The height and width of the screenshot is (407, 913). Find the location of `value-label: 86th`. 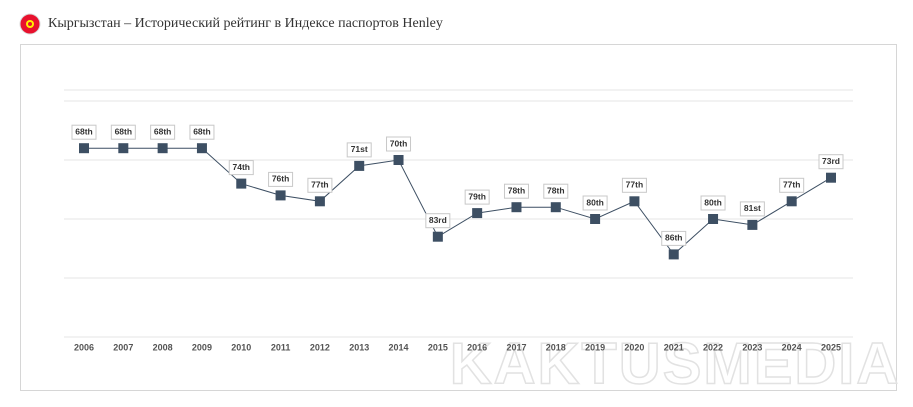

value-label: 86th is located at coordinates (673, 238).